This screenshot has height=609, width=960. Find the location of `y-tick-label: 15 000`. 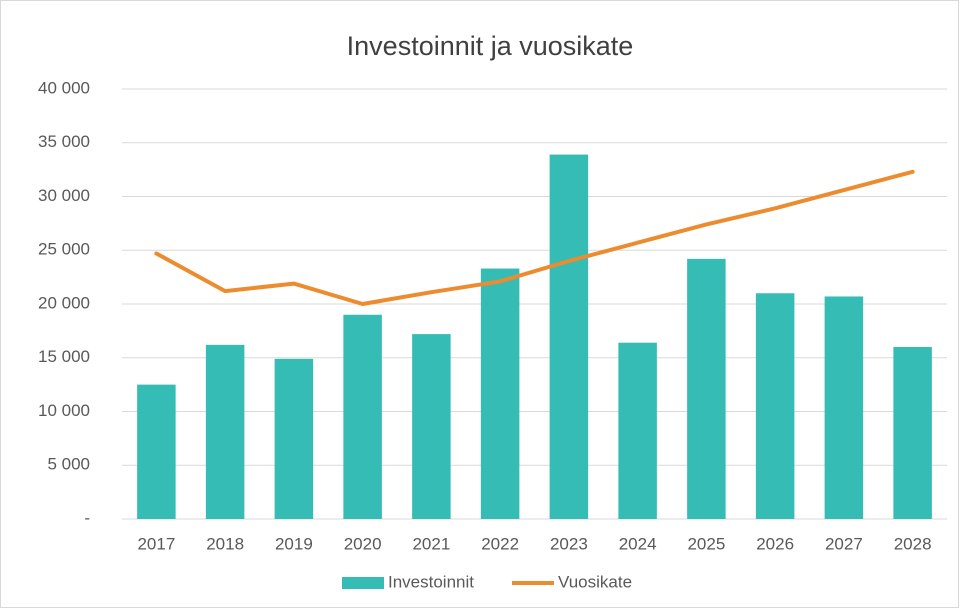

y-tick-label: 15 000 is located at coordinates (64, 356).